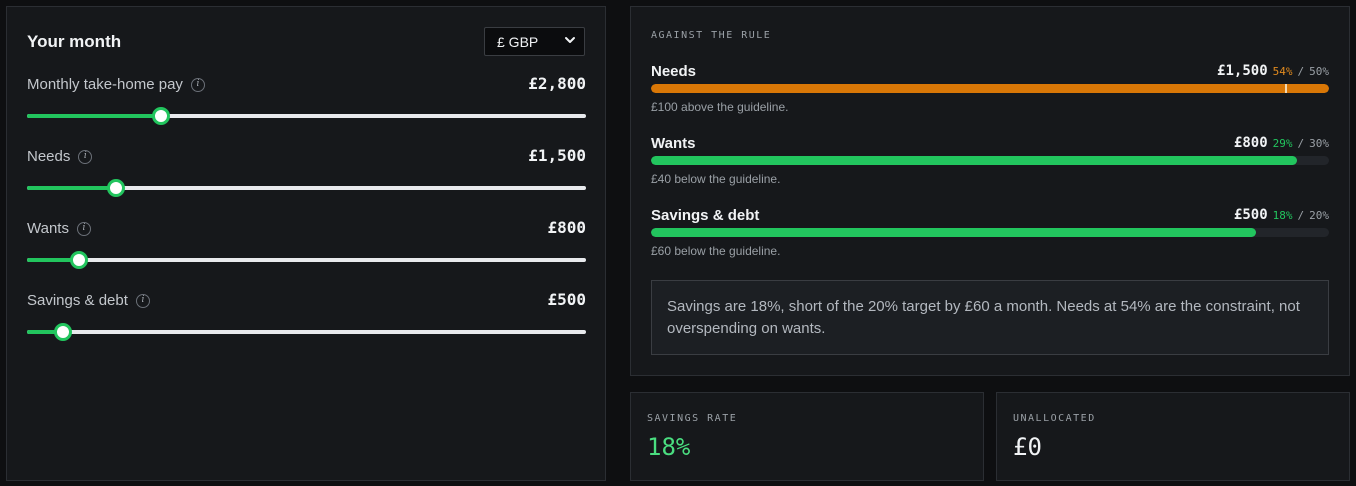 Image resolution: width=1356 pixels, height=486 pixels. What do you see at coordinates (1242, 71) in the screenshot?
I see `category-amount: £1,500` at bounding box center [1242, 71].